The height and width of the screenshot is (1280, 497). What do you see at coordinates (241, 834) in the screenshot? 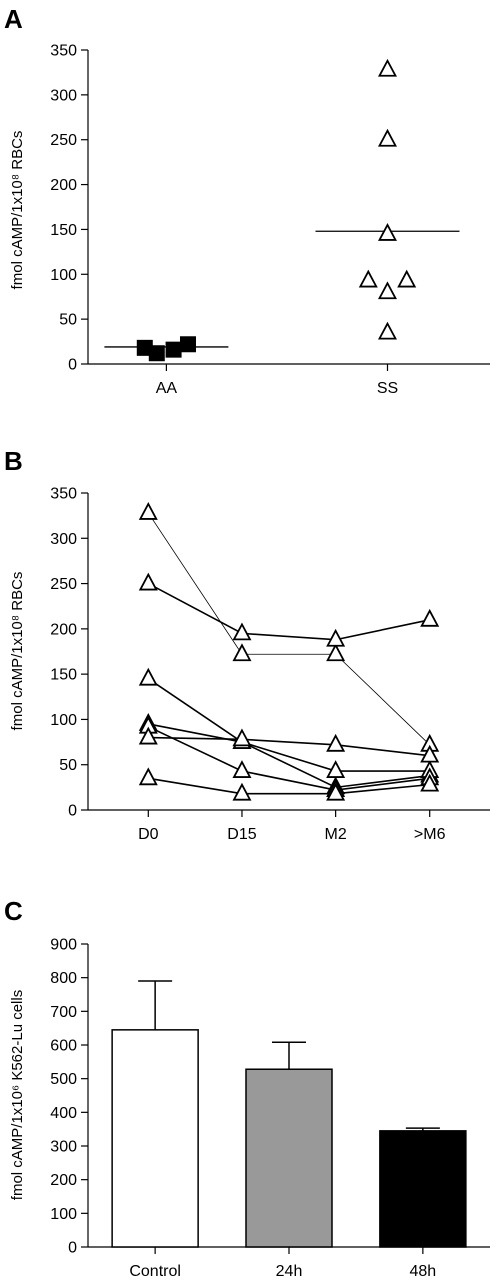
I see `x-tick-label: D15` at bounding box center [241, 834].